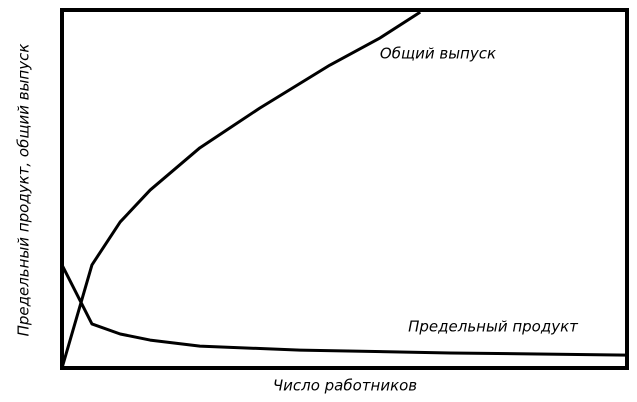  Describe the element at coordinates (345, 386) in the screenshot. I see `x-axis-label: Число работников` at that location.